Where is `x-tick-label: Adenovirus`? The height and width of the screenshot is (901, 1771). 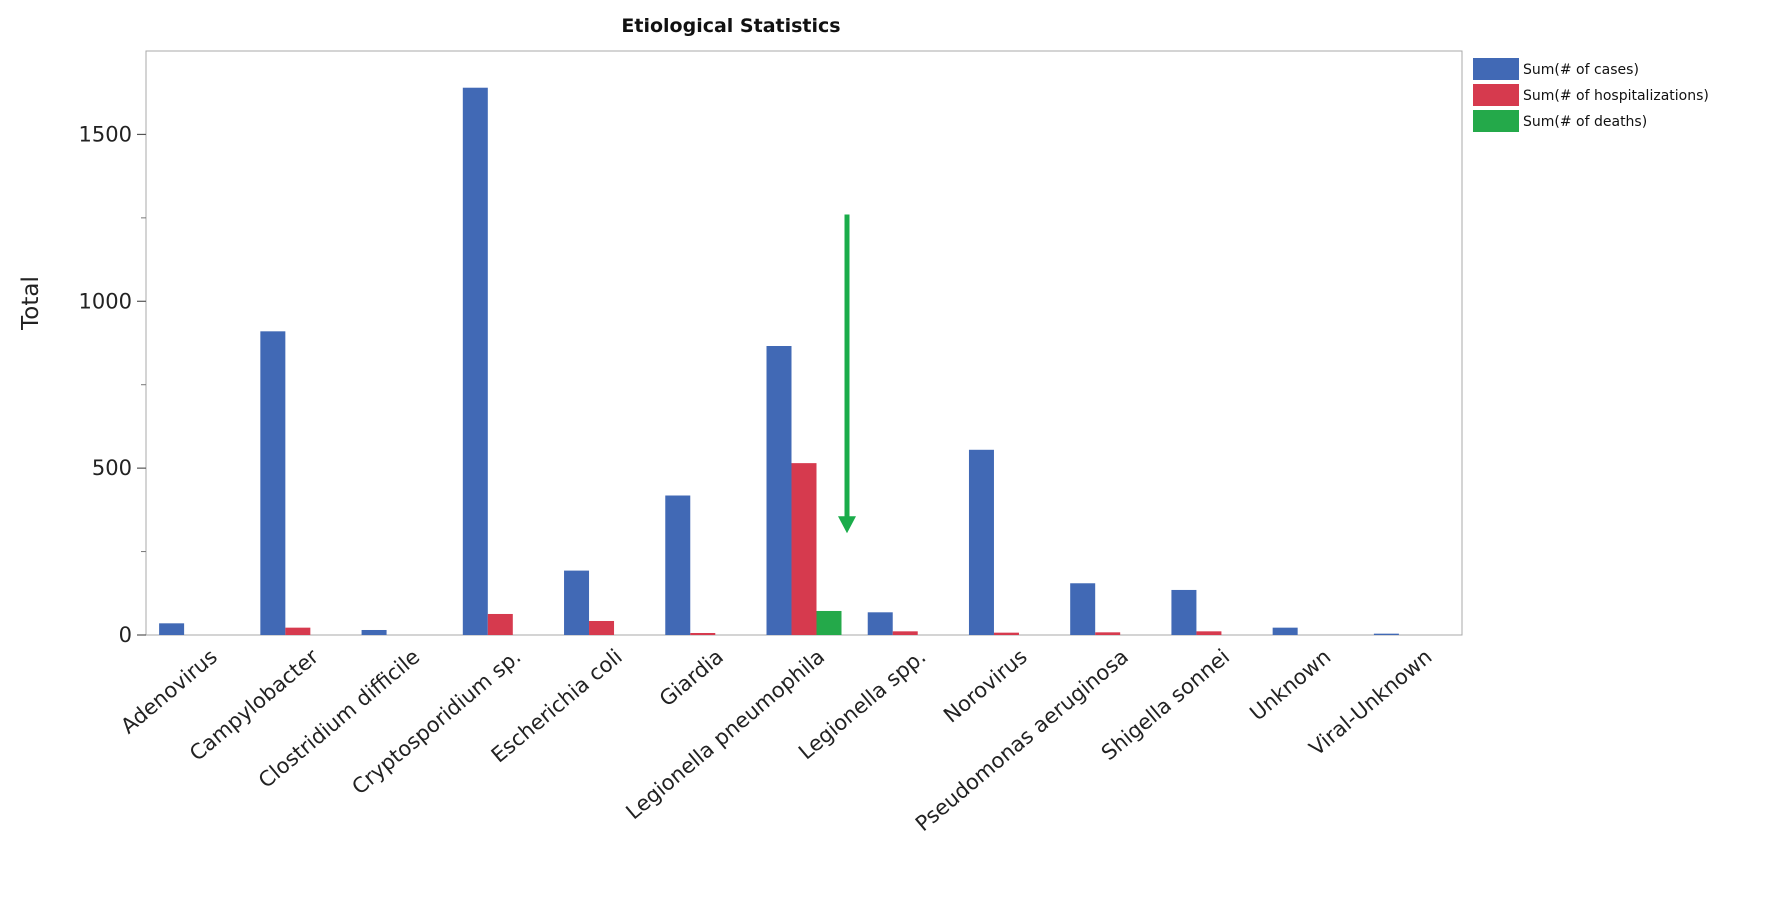
x-tick-label: Adenovirus is located at coordinates (168, 691).